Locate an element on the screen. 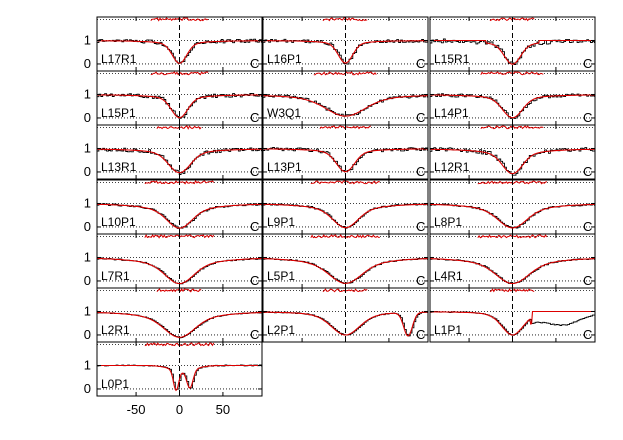 This screenshot has width=623, height=440. panel-label: L14P1 is located at coordinates (451, 113).